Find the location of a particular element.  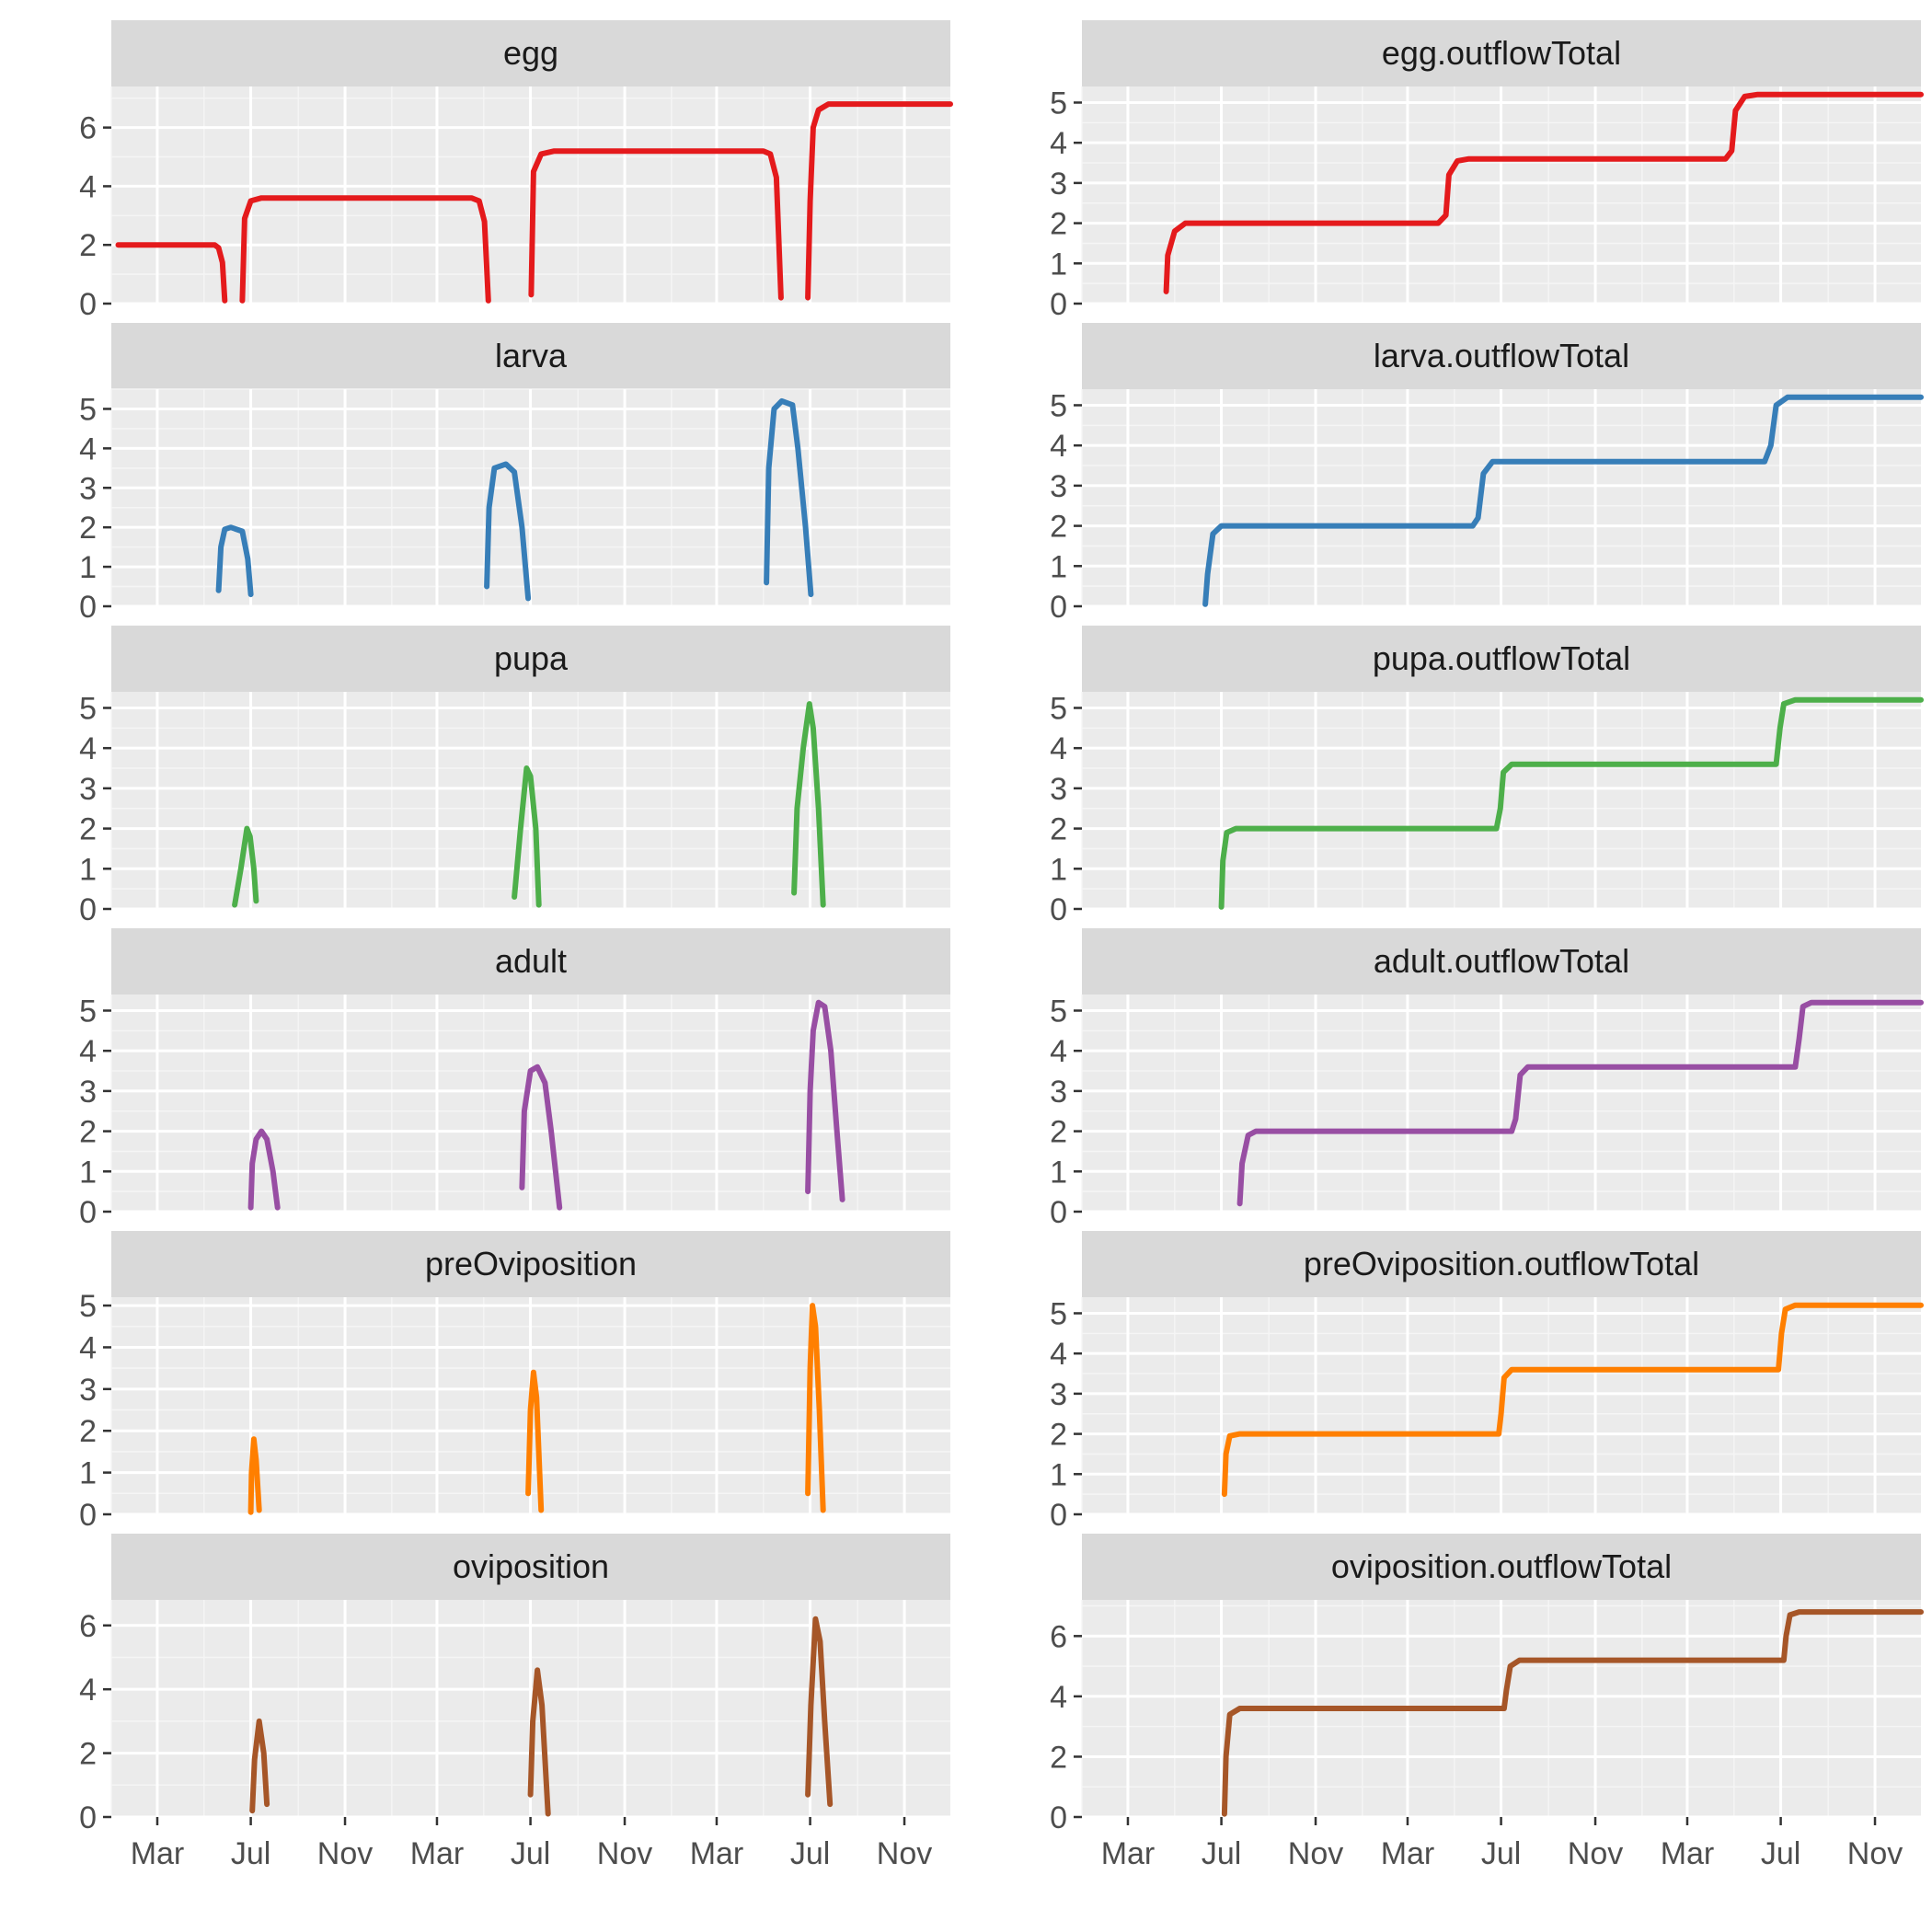

facet-panel: larva.outflowTotal 0 1 2 3 4 5 is located at coordinates (1487, 474).